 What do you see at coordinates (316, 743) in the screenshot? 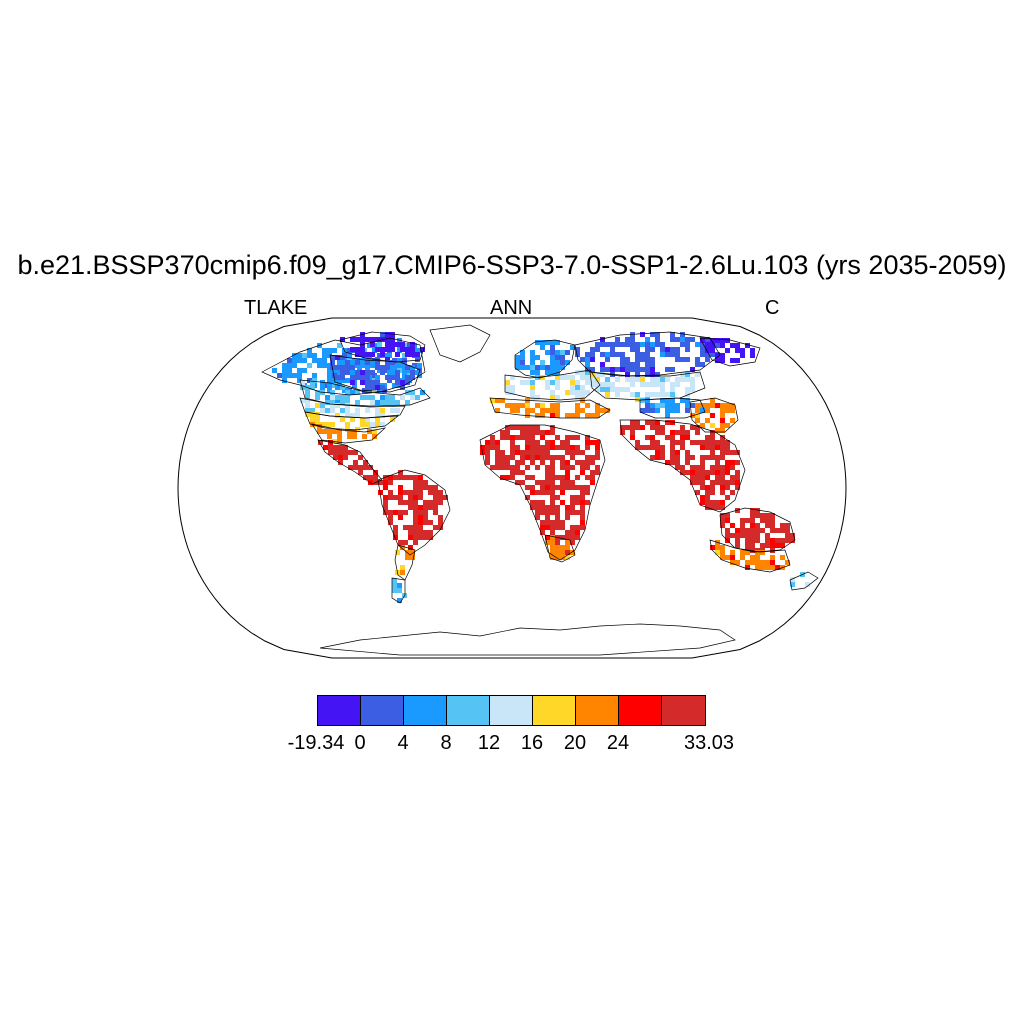
I see `colorbar-tick-label: -19.34` at bounding box center [316, 743].